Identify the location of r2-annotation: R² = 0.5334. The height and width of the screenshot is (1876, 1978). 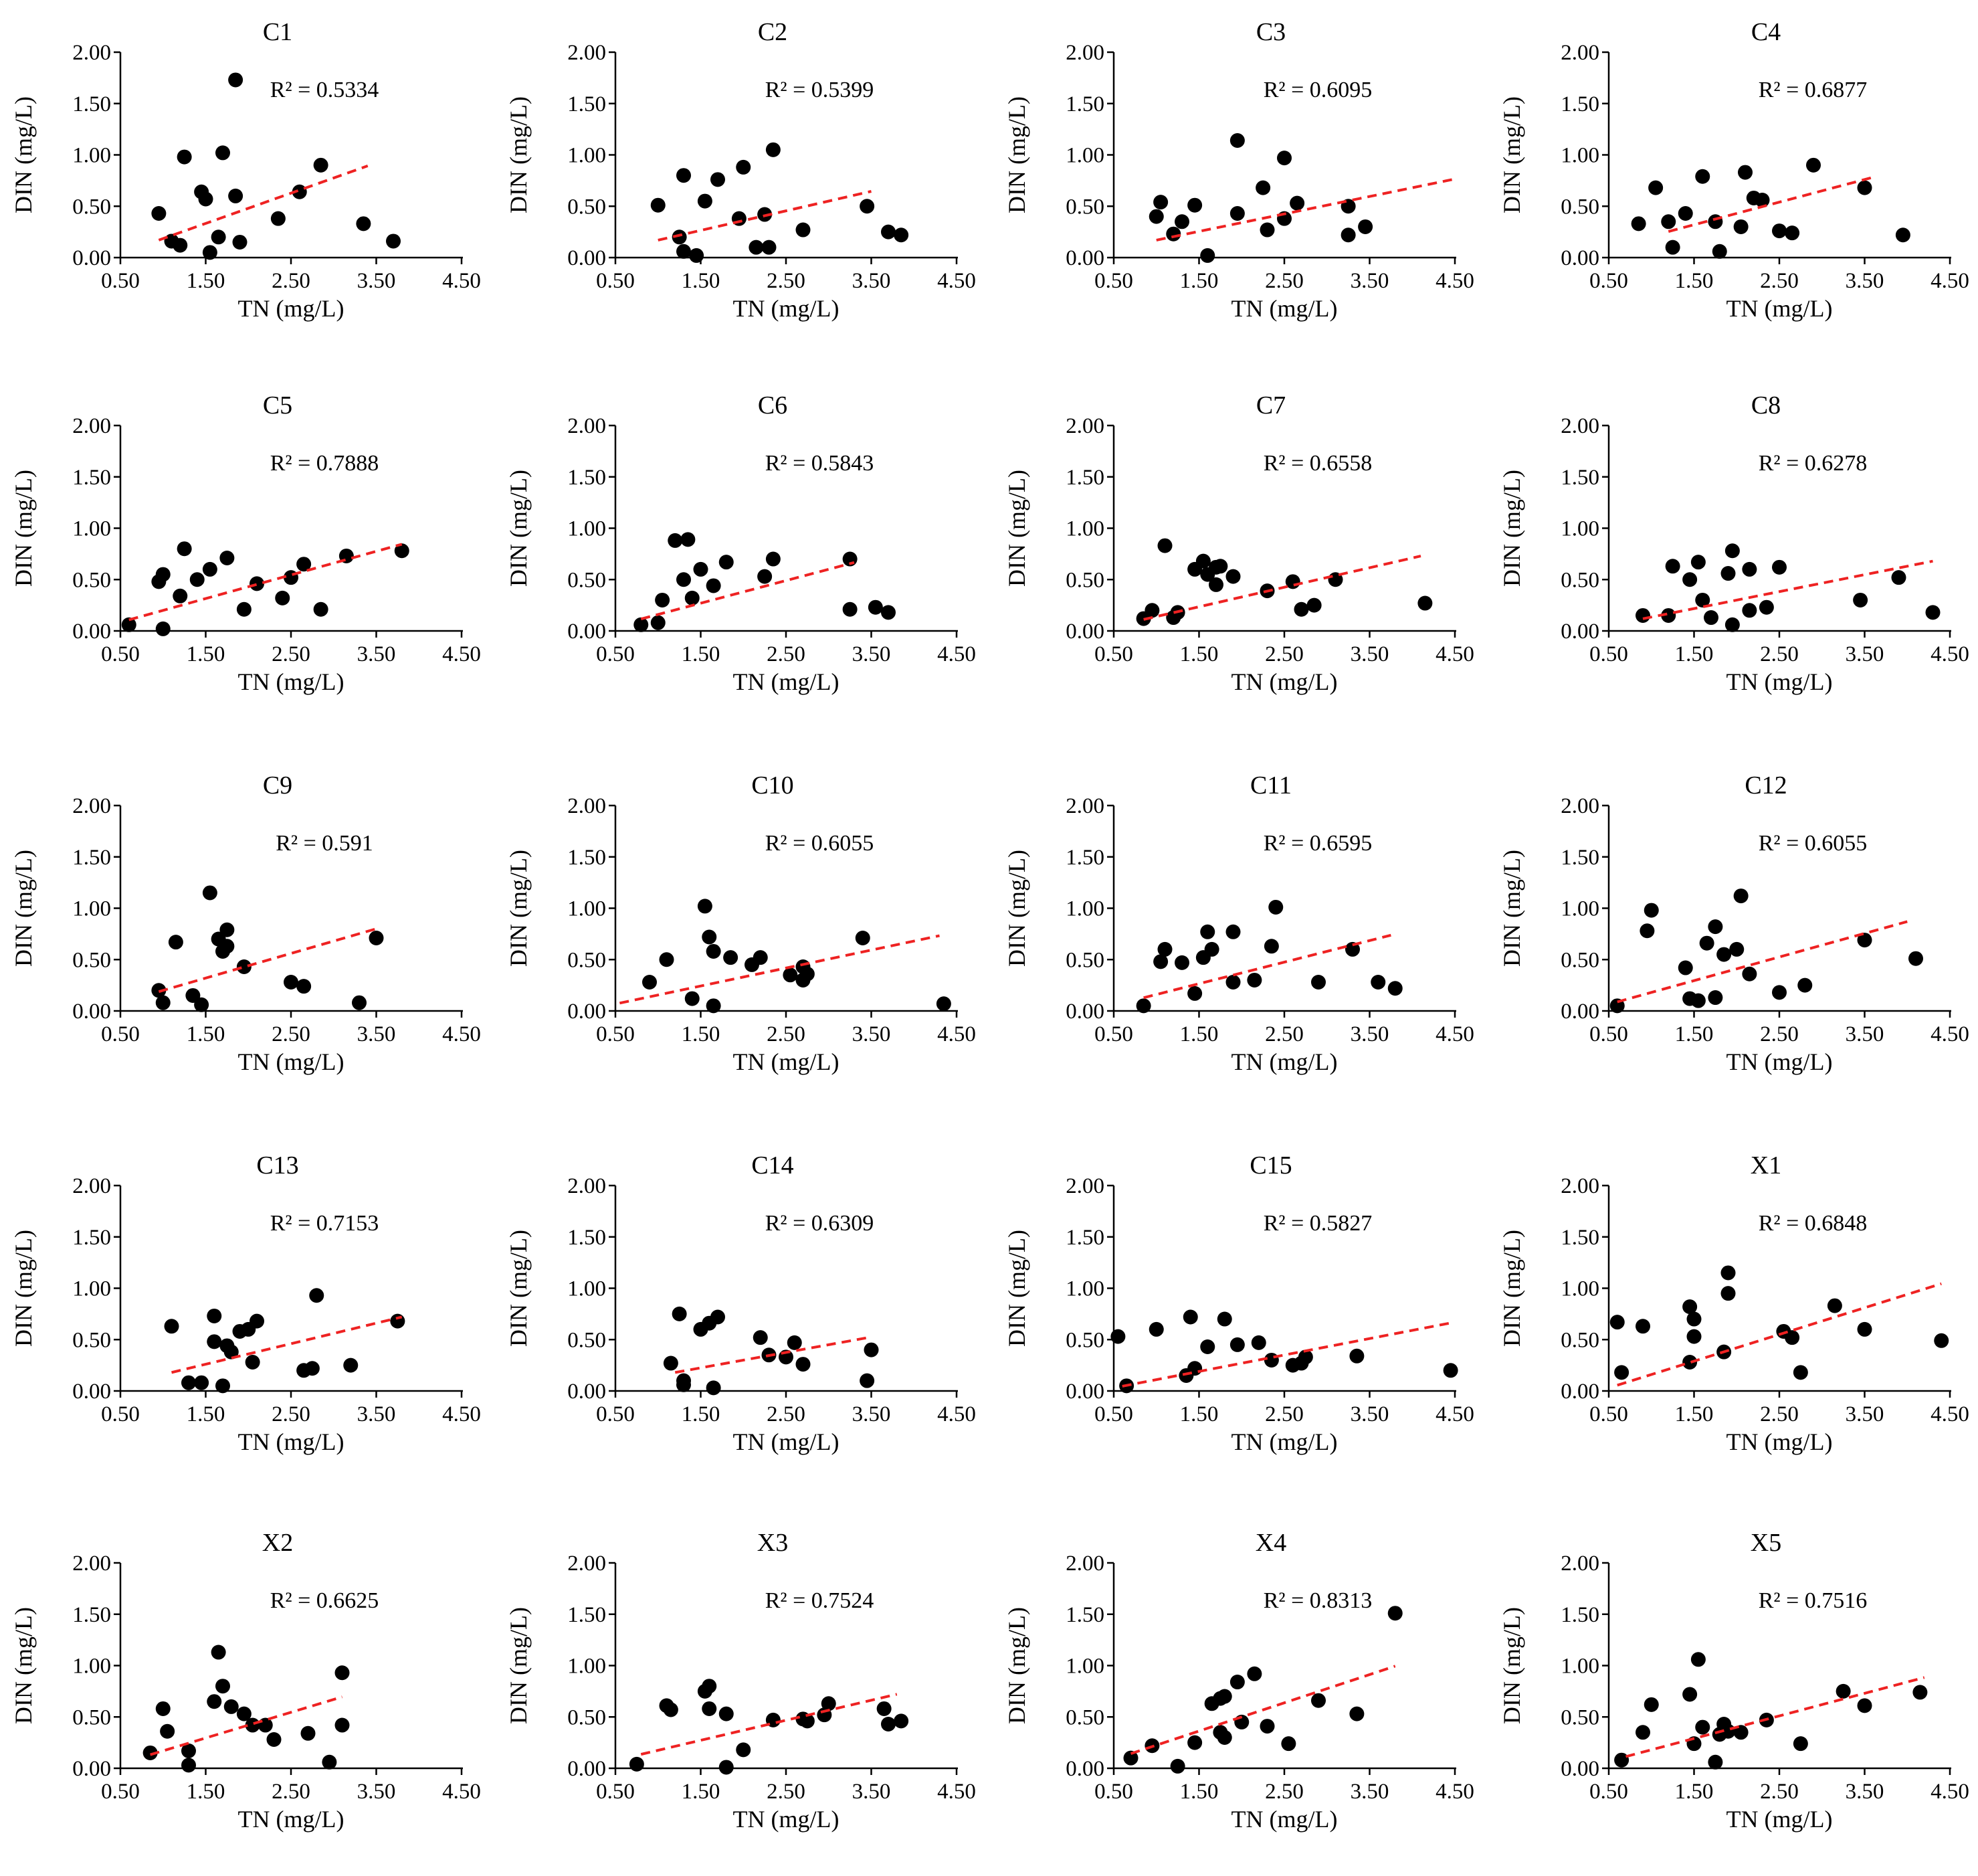
(324, 90).